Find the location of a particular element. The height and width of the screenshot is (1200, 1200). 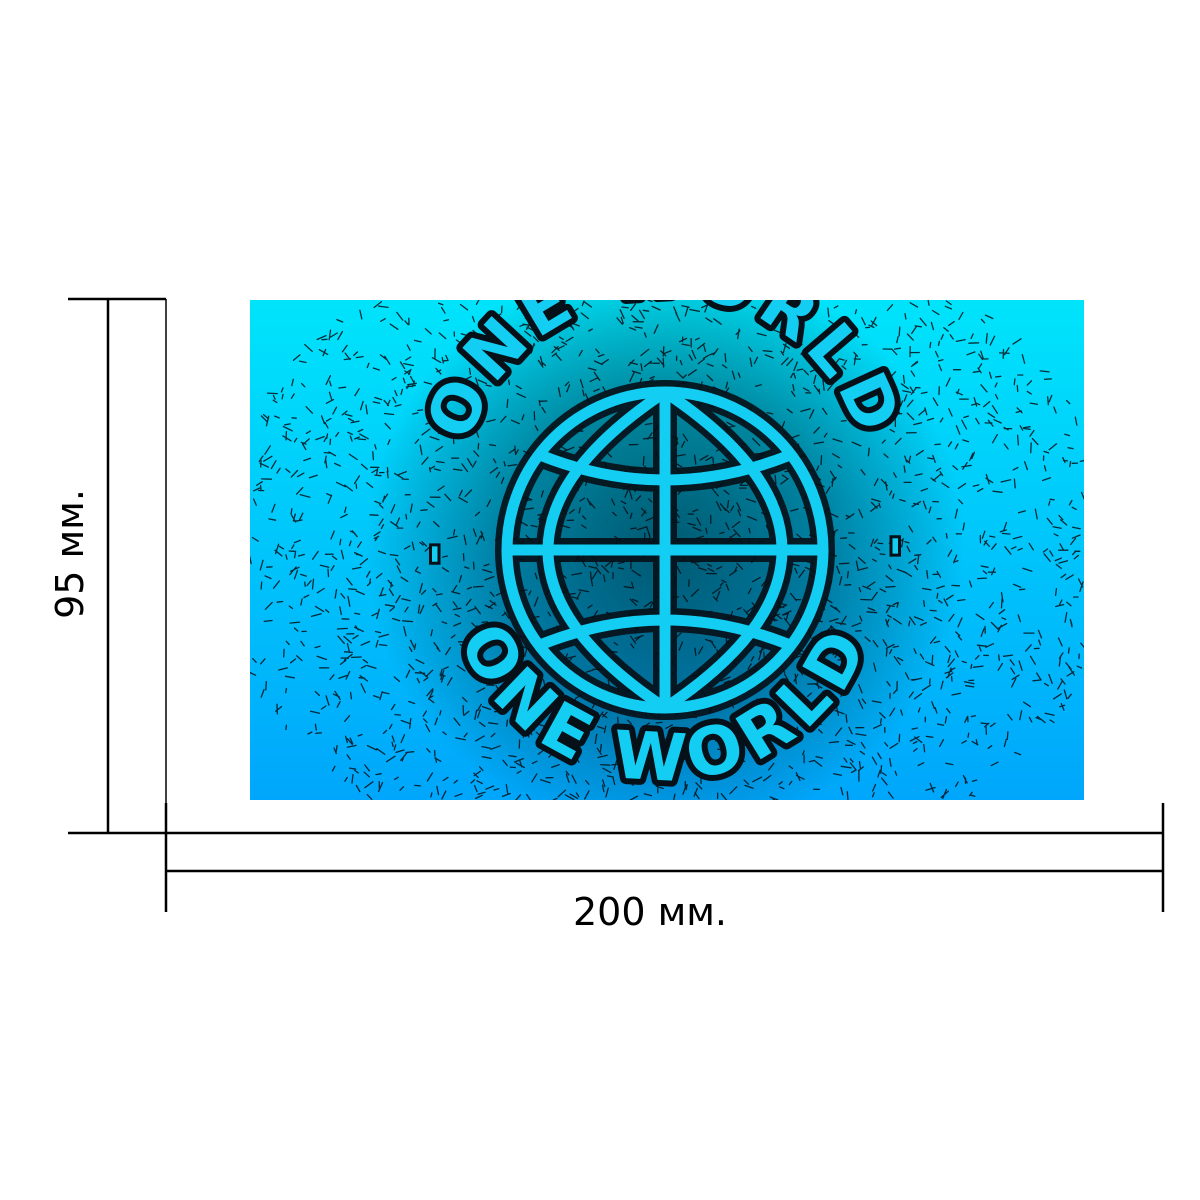

height-dimension-label: 95 мм. is located at coordinates (70, 554).